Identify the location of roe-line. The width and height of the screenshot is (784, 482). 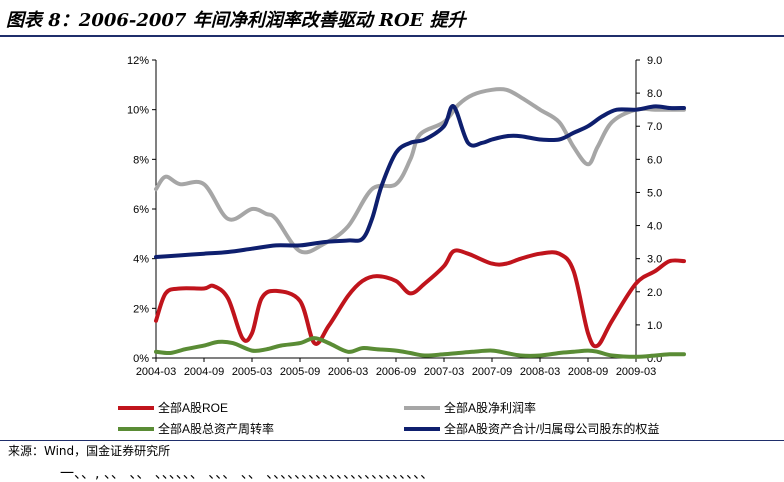
(420, 298).